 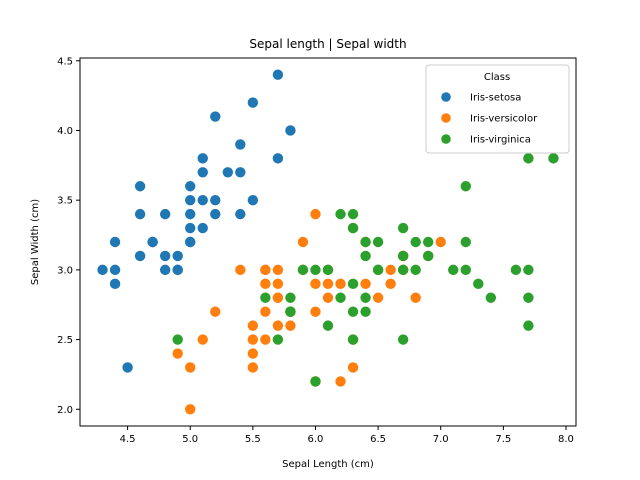 I want to click on y-tick-label: 3.0, so click(x=65, y=270).